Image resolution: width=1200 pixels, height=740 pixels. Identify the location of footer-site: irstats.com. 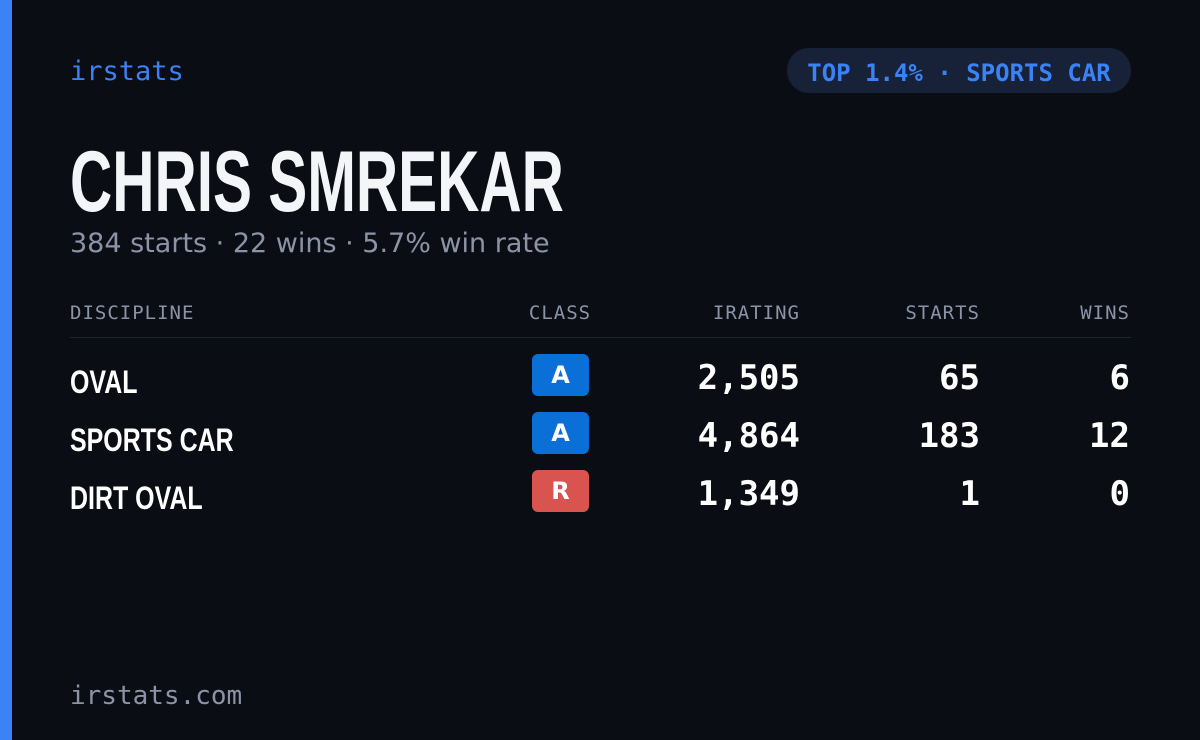
(156, 696).